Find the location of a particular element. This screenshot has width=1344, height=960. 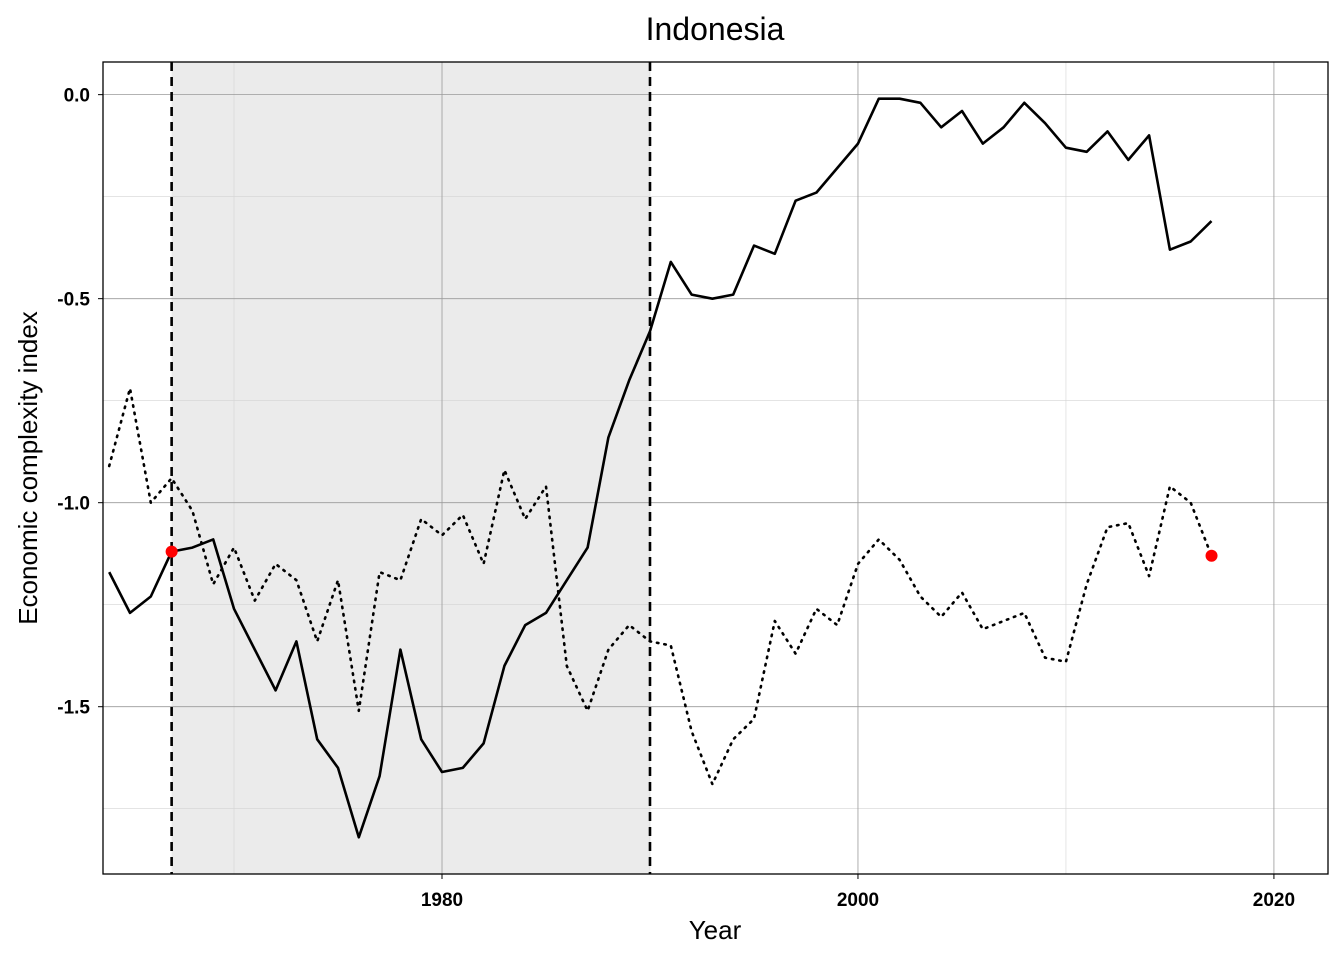

x-axis-title: Year is located at coordinates (715, 930).